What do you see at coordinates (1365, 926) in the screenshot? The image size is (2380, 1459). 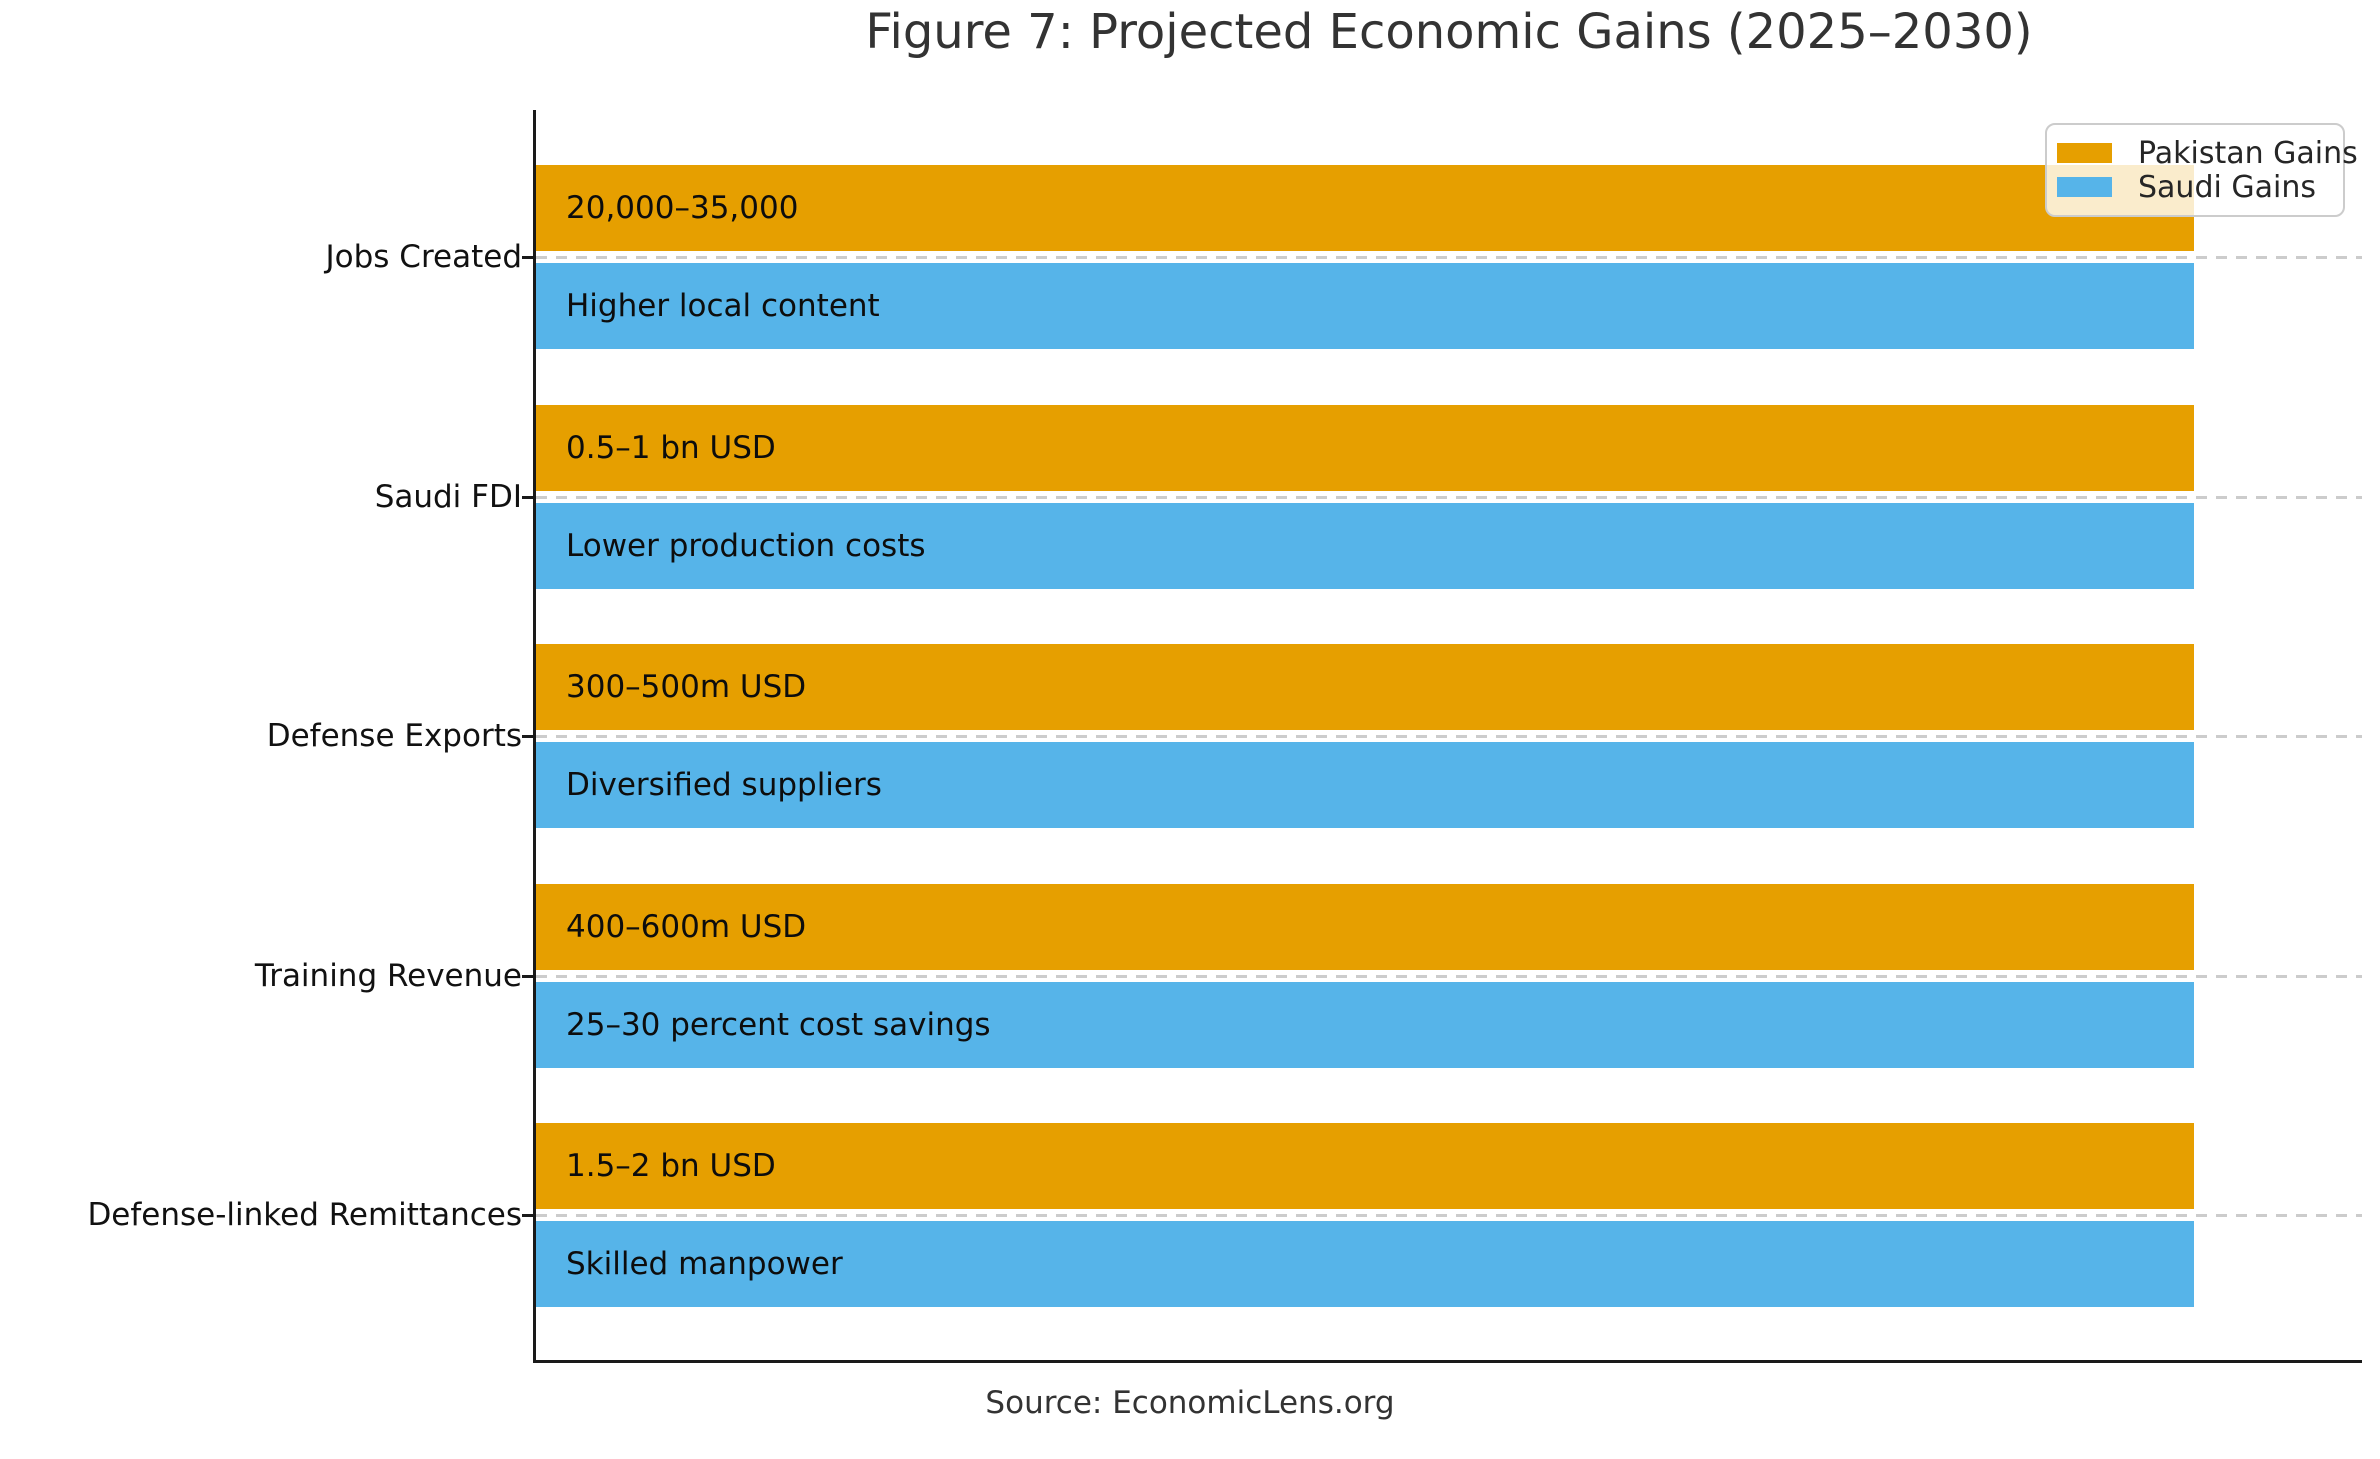 I see `bar-pakistan-gains: 400–600m USD` at bounding box center [1365, 926].